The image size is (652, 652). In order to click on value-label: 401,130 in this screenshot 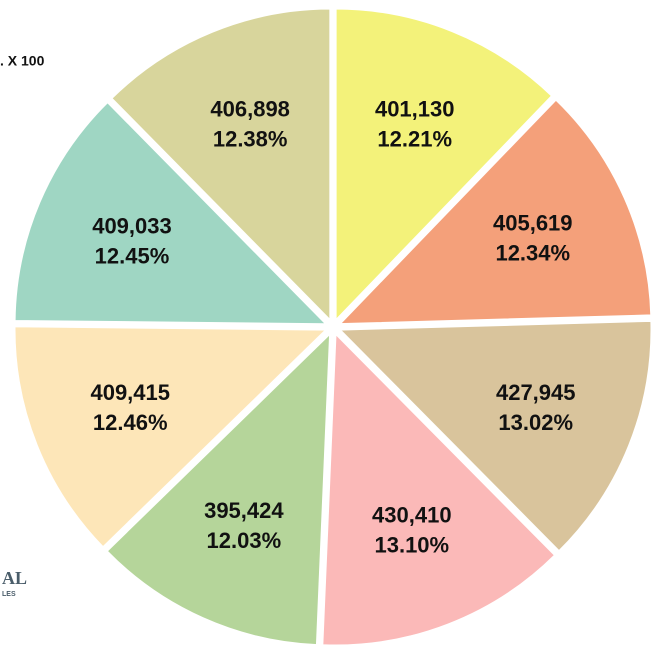, I will do `click(415, 108)`.